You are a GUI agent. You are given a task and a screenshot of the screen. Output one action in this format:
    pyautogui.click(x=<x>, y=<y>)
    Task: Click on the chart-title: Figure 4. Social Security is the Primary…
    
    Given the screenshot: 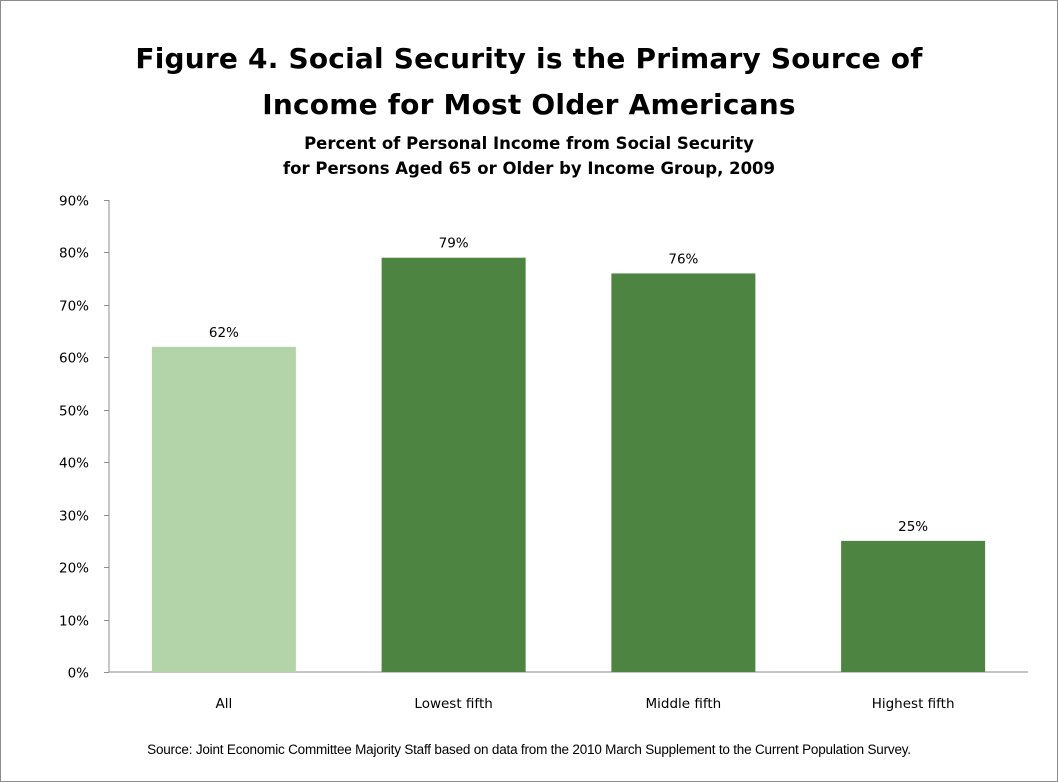 What is the action you would take?
    pyautogui.click(x=529, y=82)
    